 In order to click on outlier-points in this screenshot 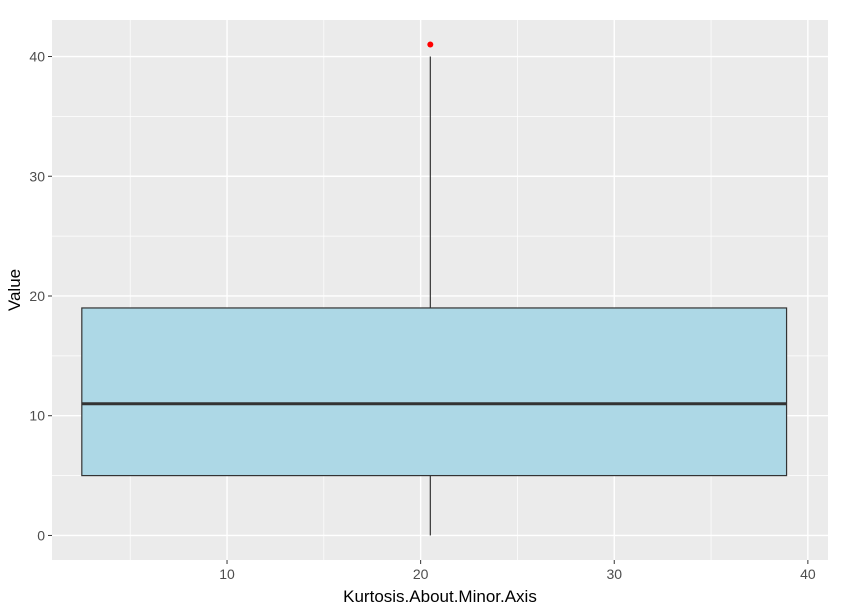, I will do `click(430, 44)`.